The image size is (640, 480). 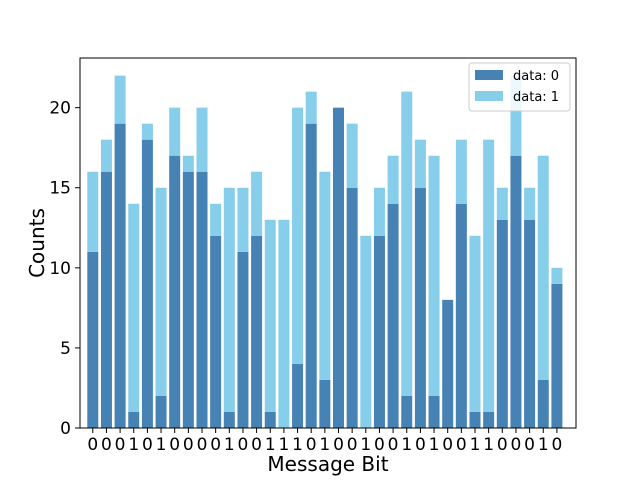 I want to click on y-tick-label: 20, so click(x=60, y=109).